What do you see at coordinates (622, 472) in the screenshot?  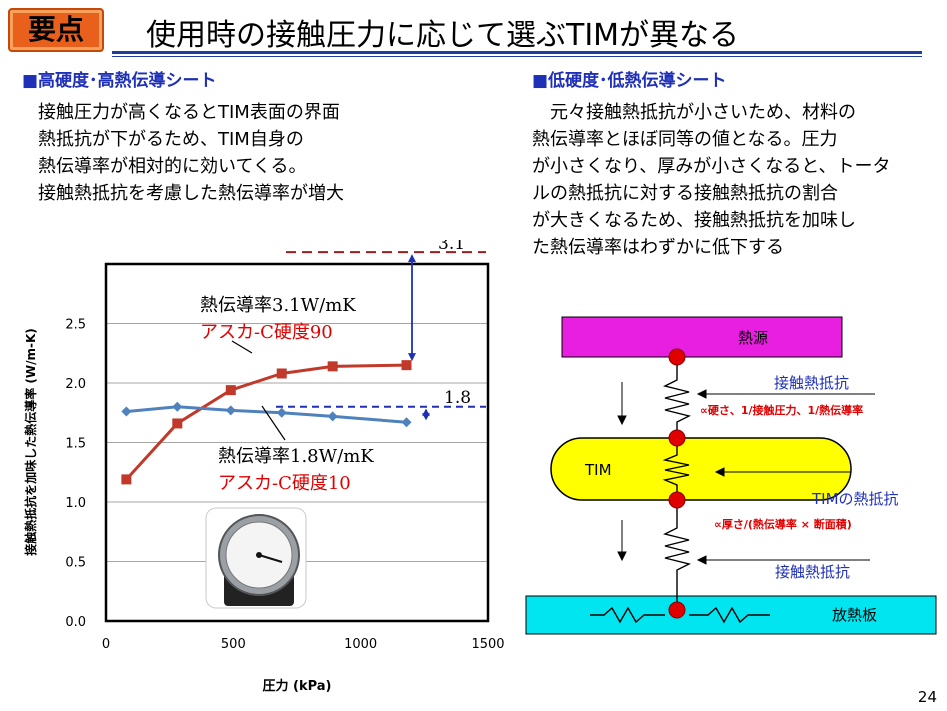 I see `heat-flow-arrows` at bounding box center [622, 472].